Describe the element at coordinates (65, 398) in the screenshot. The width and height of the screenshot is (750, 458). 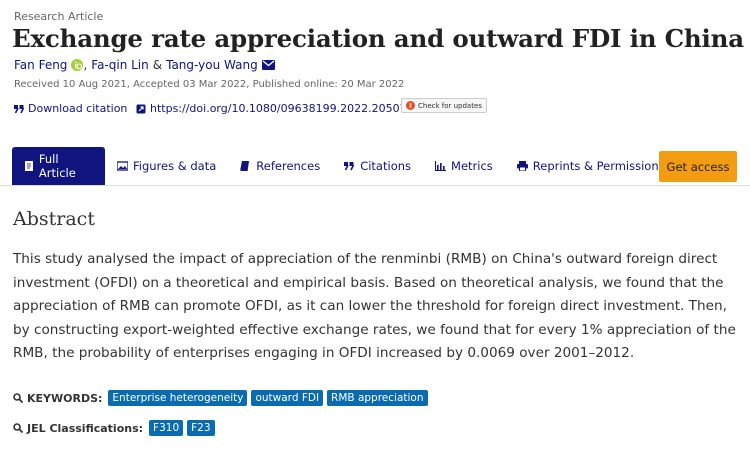
I see `keywords-label: KEYWORDS:` at that location.